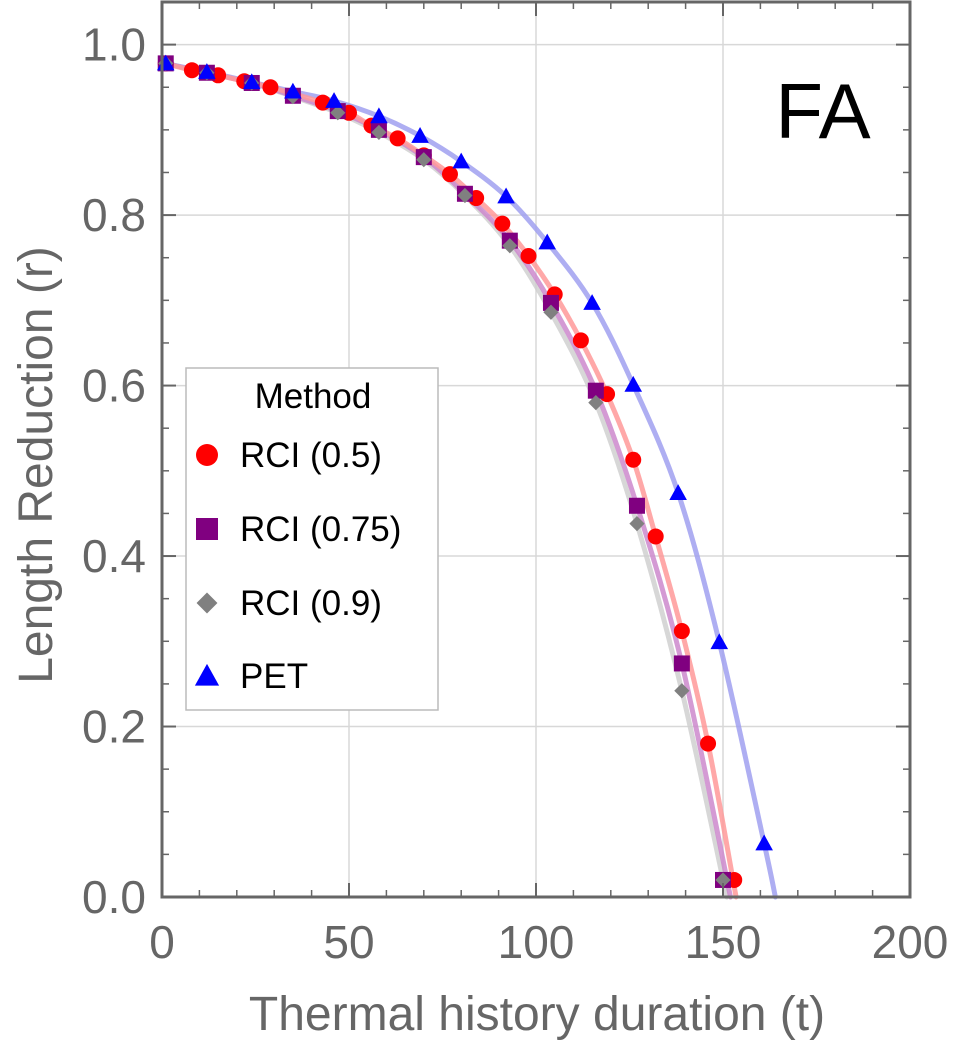 This screenshot has height=1047, width=960. I want to click on legend-title: Method, so click(313, 396).